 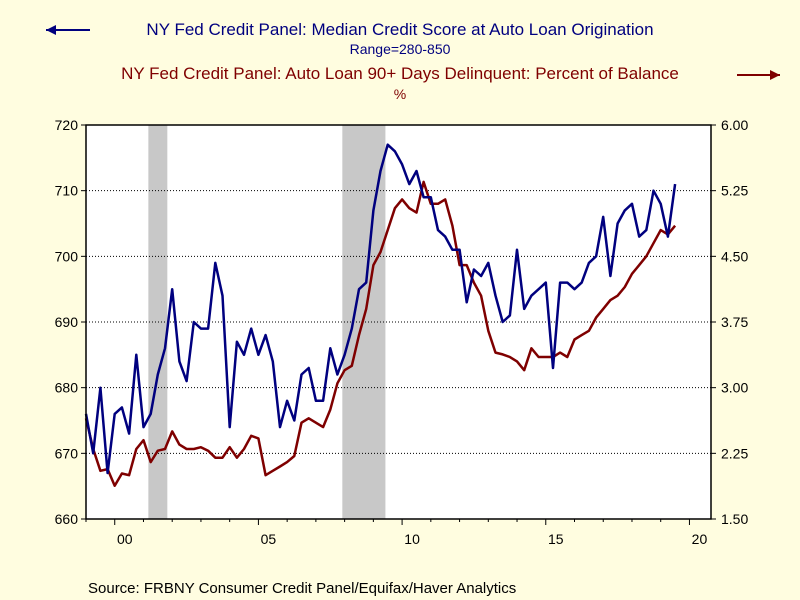 What do you see at coordinates (734, 453) in the screenshot?
I see `y-right-tick-label: 2.25` at bounding box center [734, 453].